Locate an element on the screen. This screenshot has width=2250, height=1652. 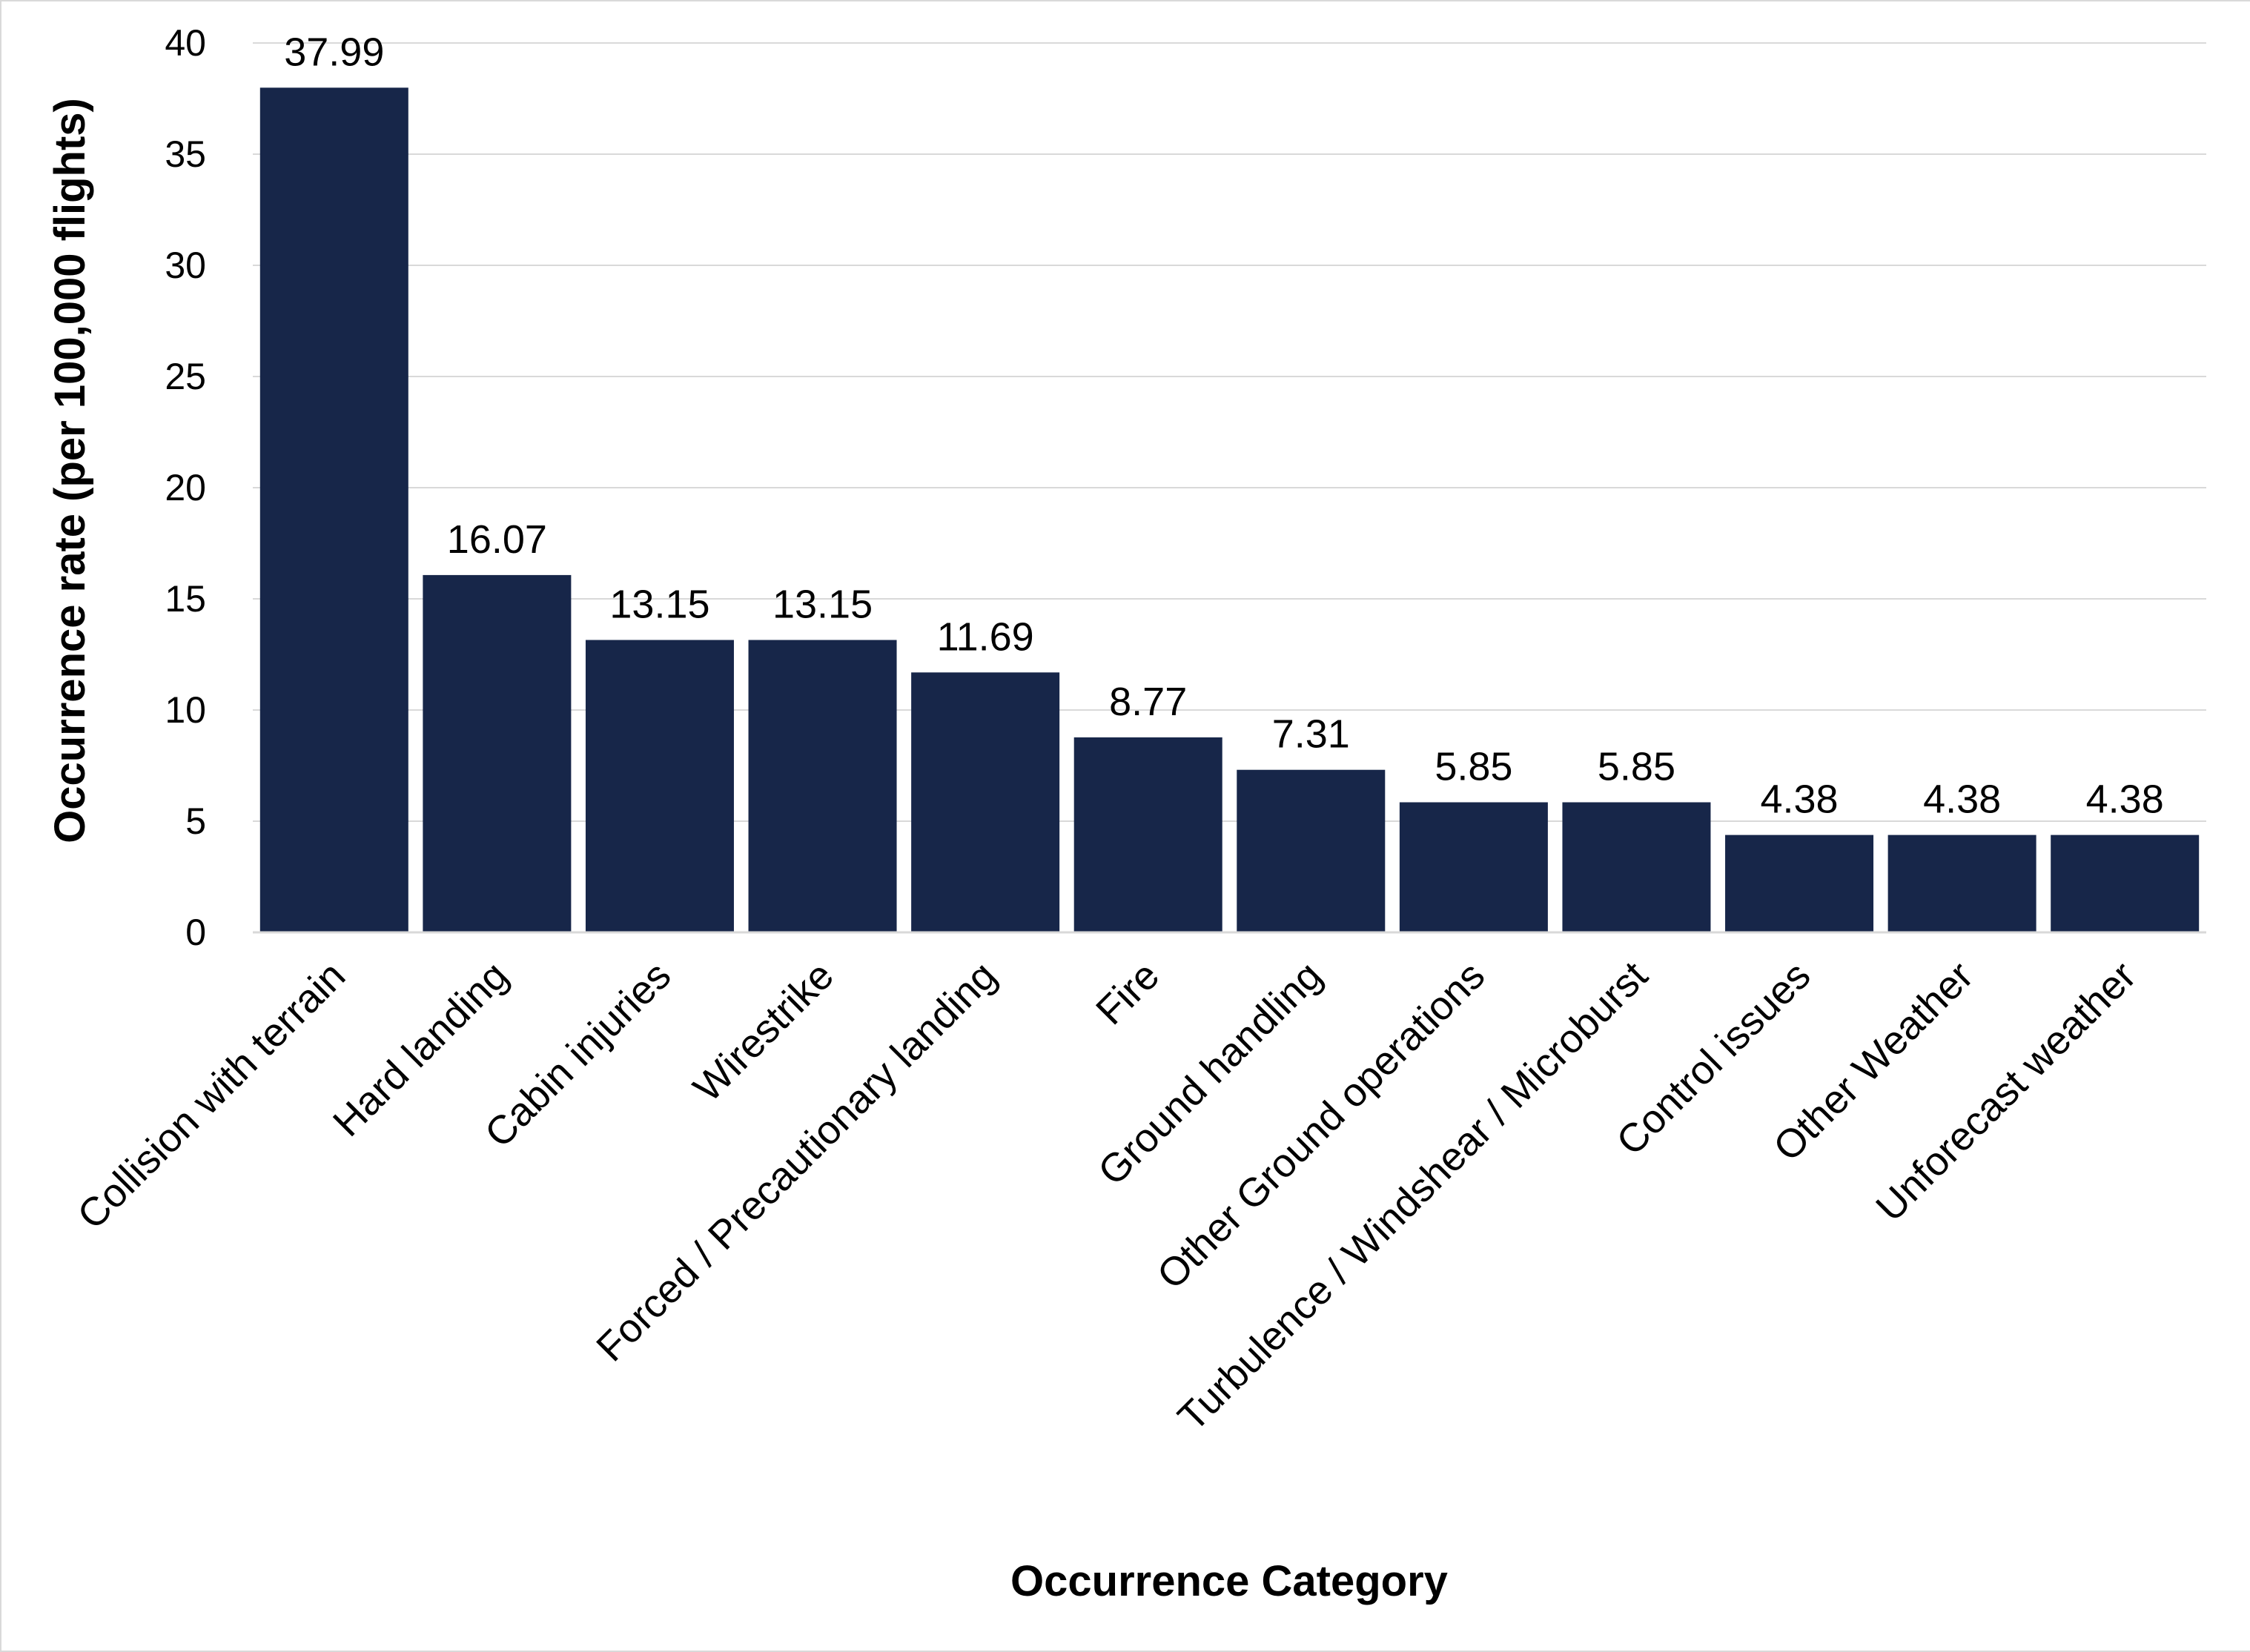
y-tick-label: 15 is located at coordinates (185, 599).